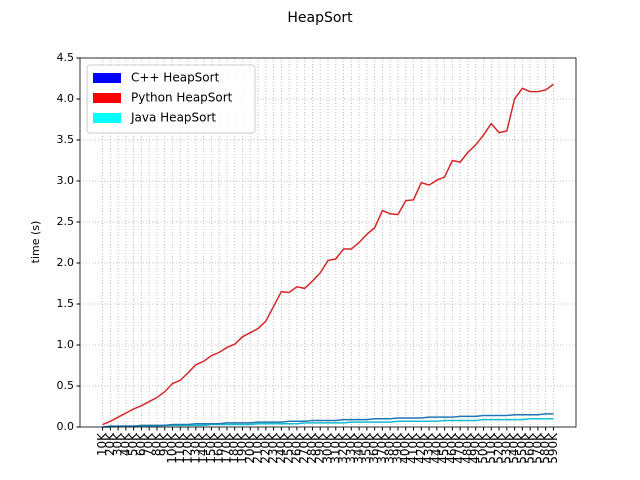 The height and width of the screenshot is (480, 640). What do you see at coordinates (514, 448) in the screenshot?
I see `x-tick-label: 540K` at bounding box center [514, 448].